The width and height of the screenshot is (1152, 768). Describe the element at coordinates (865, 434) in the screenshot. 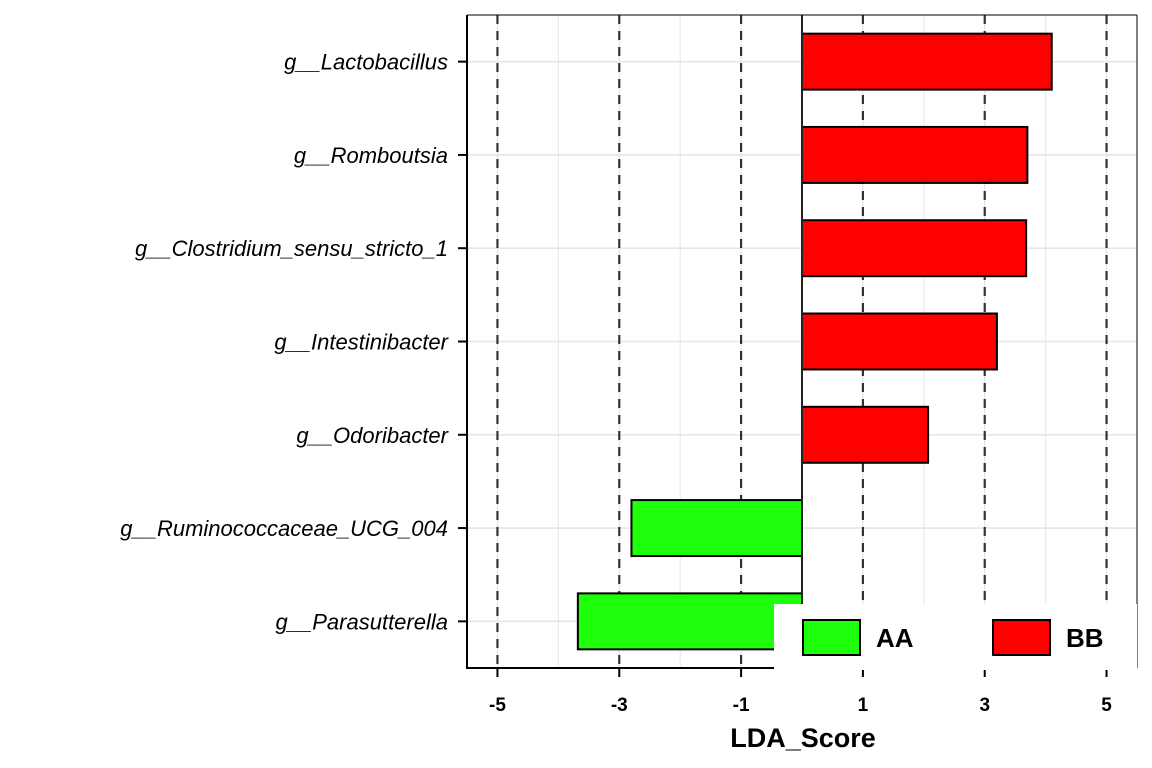

I see `bar-g__Odoribacter` at that location.